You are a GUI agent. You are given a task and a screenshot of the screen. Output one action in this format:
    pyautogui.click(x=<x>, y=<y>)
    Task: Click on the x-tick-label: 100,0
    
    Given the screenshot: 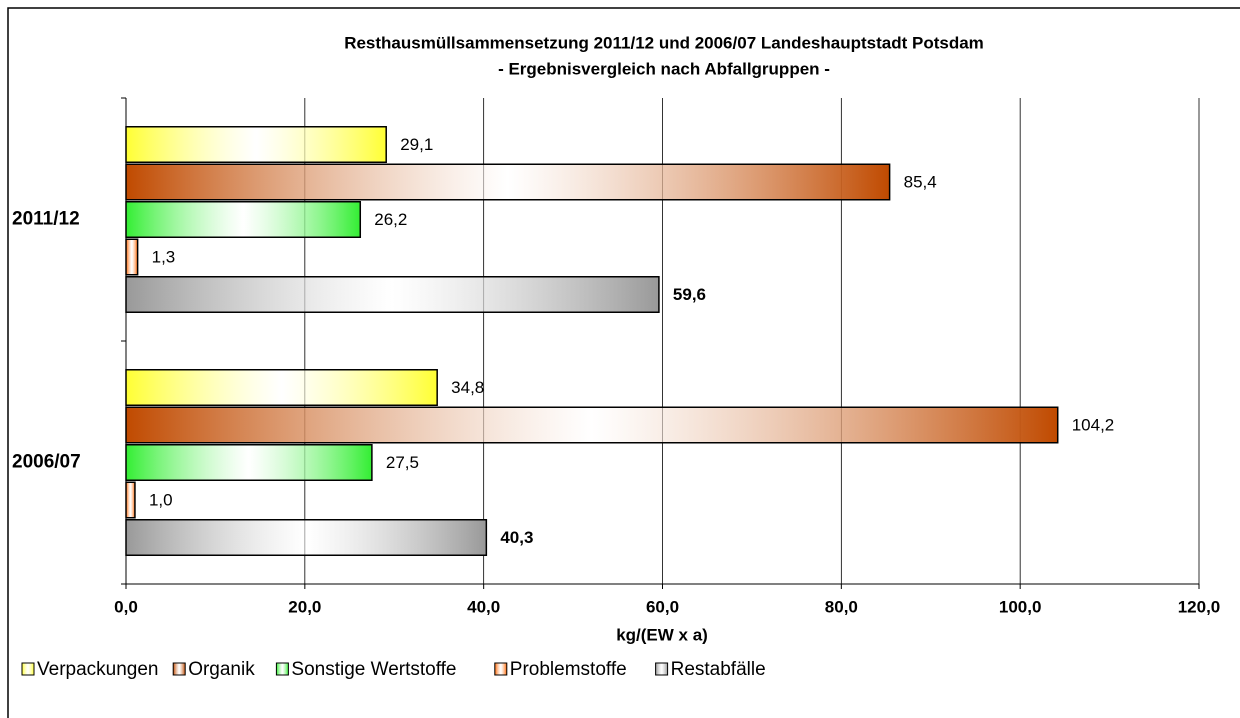 What is the action you would take?
    pyautogui.click(x=1020, y=606)
    